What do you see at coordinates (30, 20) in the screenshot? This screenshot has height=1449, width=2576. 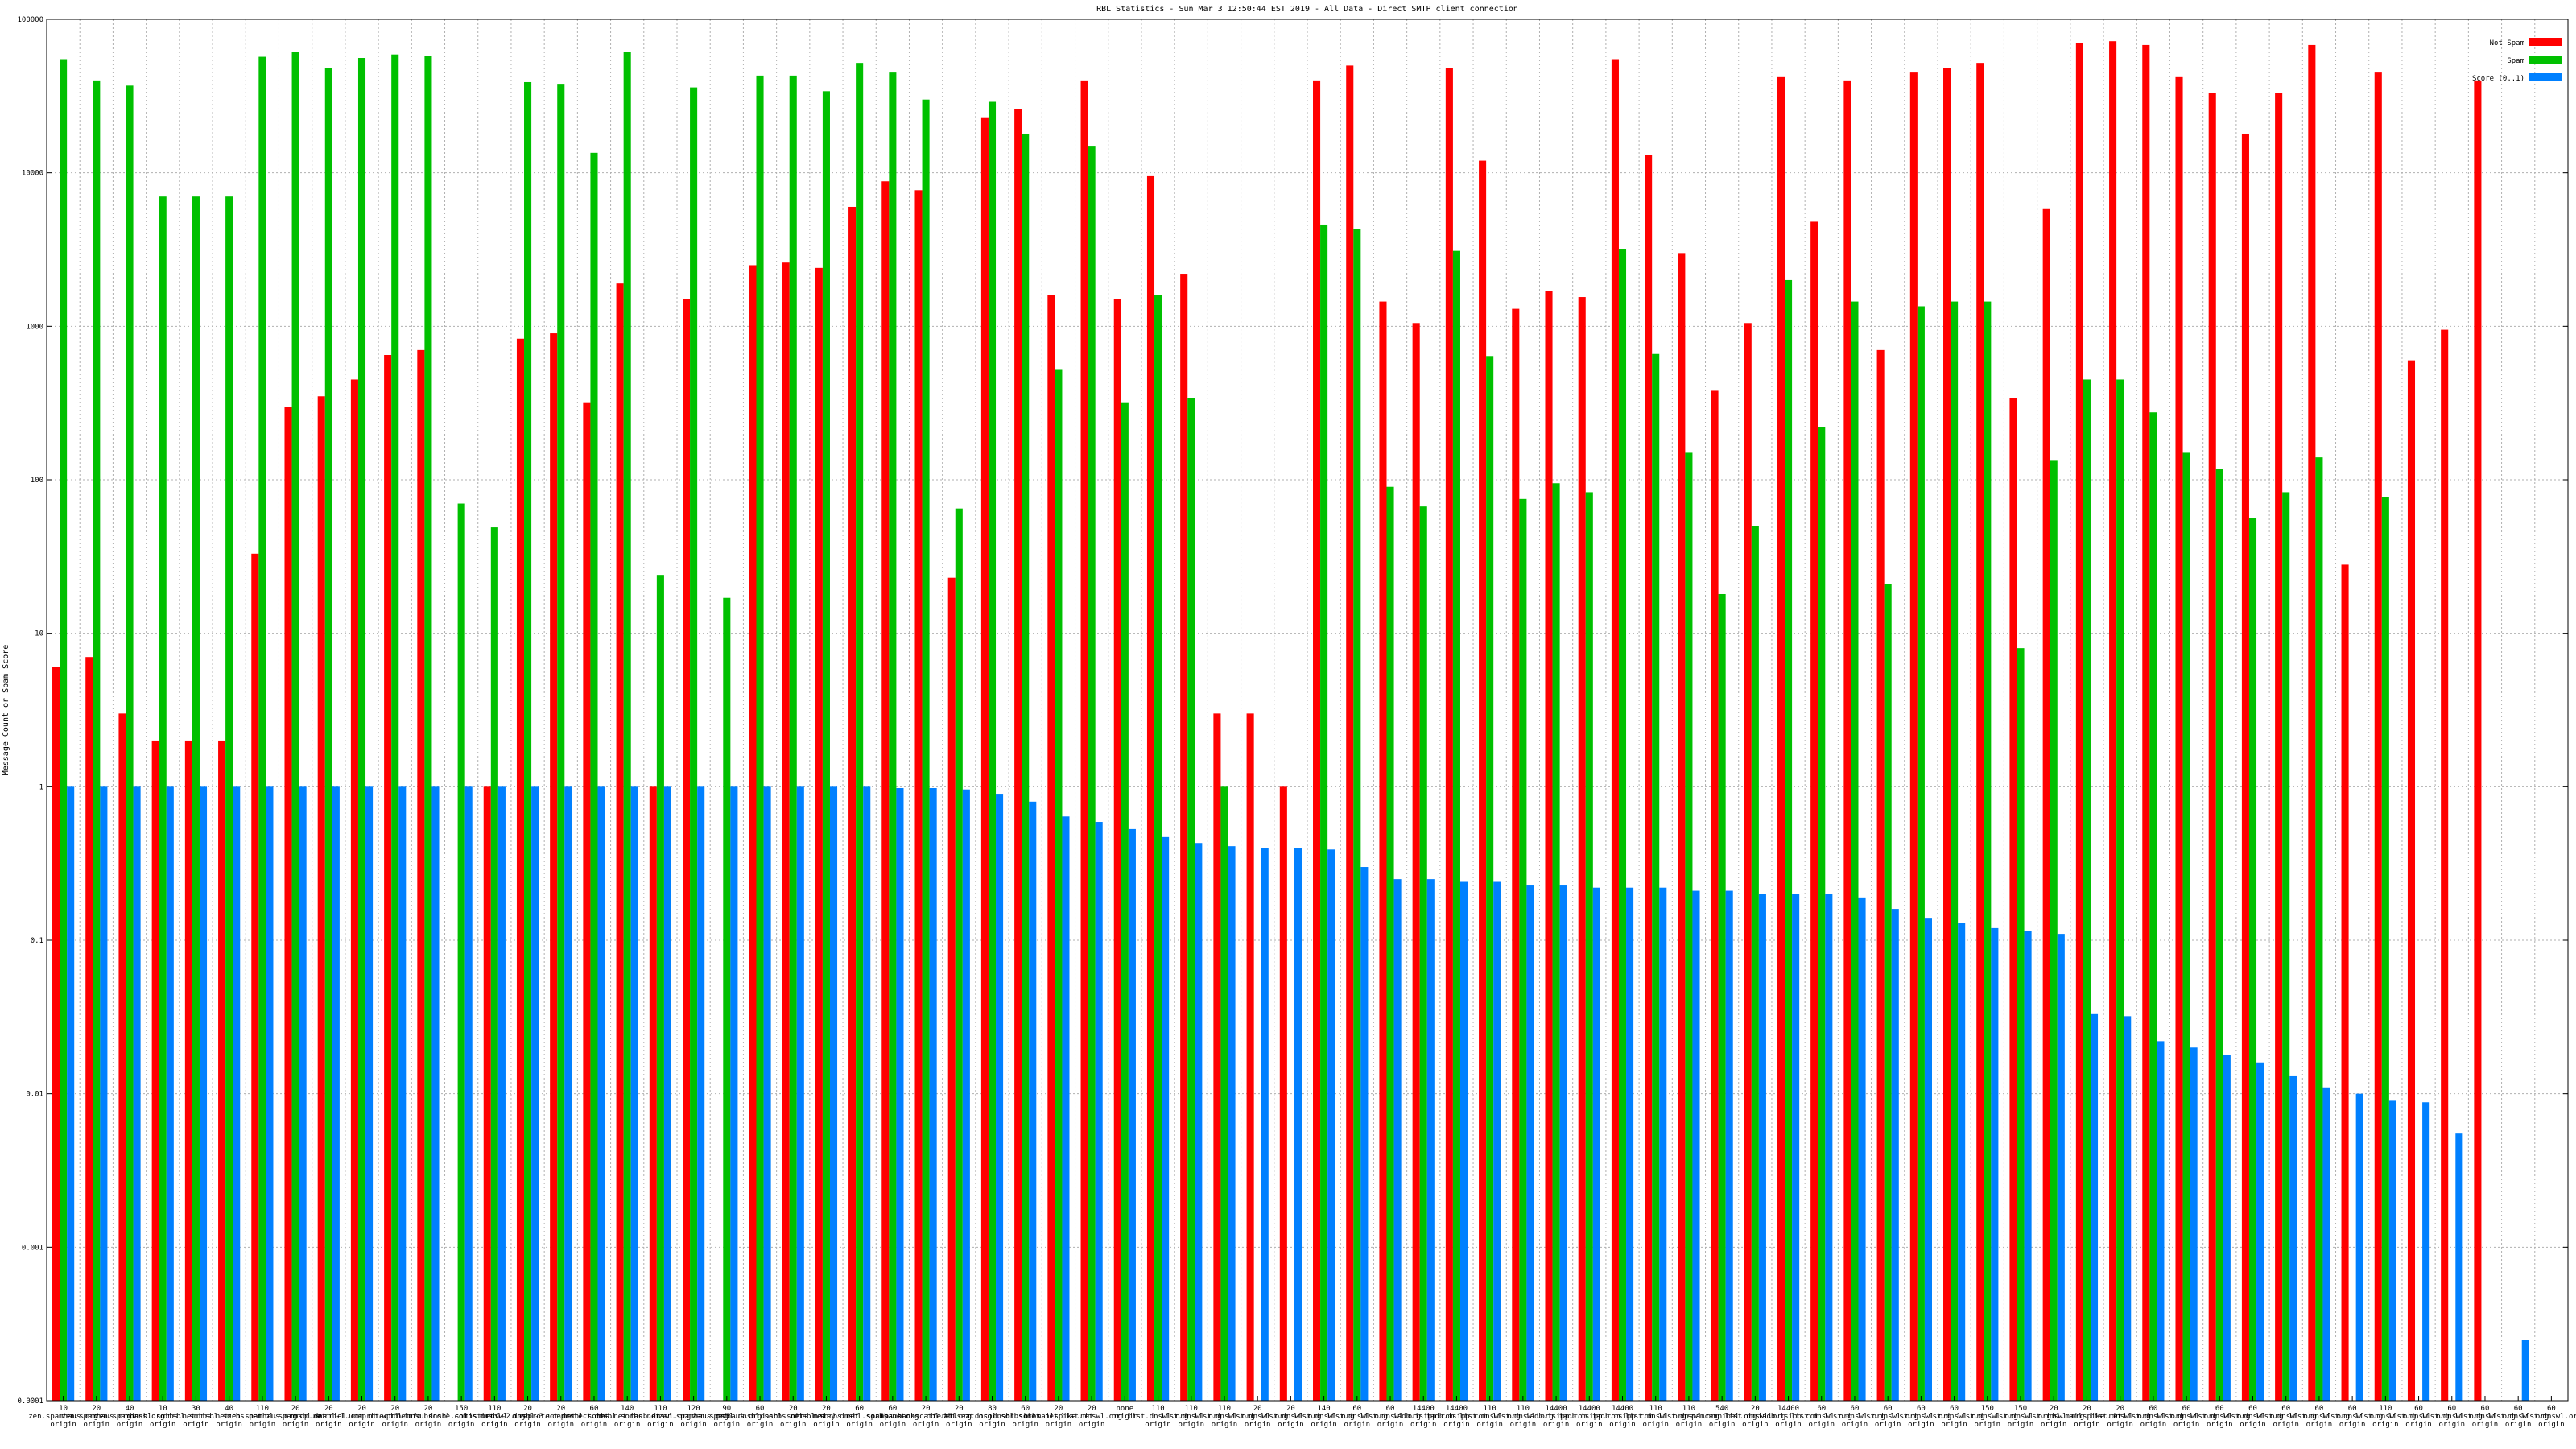 I see `y-tick-label: 100000` at bounding box center [30, 20].